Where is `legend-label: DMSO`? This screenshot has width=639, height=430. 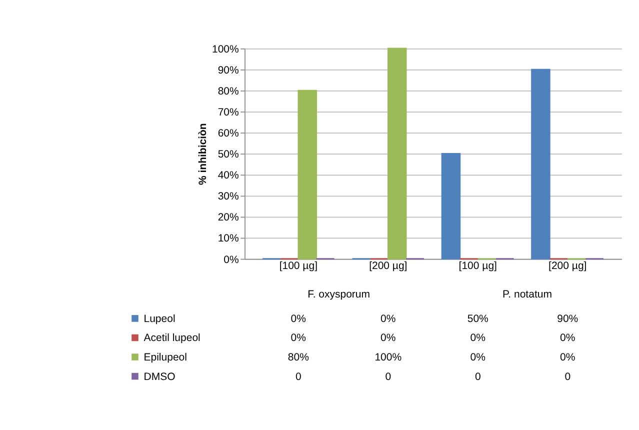
legend-label: DMSO is located at coordinates (160, 376).